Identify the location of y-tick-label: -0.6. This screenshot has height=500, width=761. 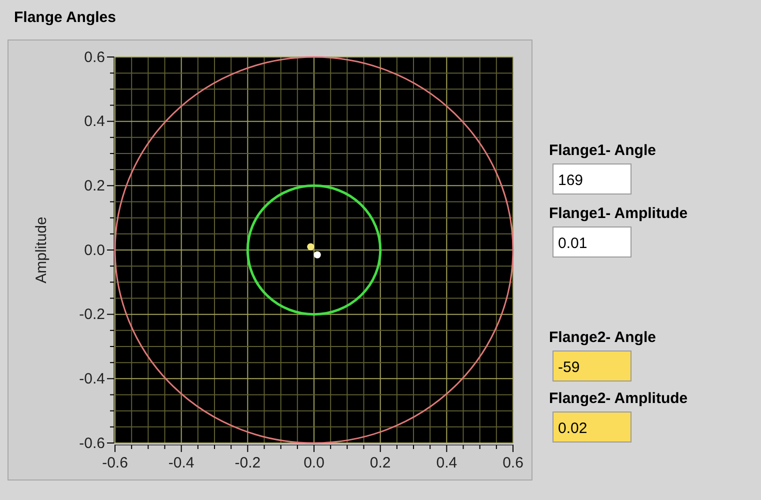
(92, 443).